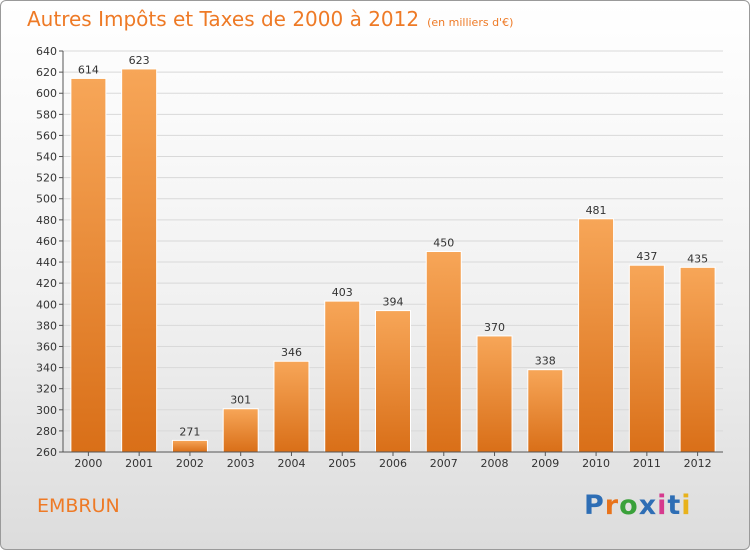  Describe the element at coordinates (46, 135) in the screenshot. I see `y-tick-label: 560` at that location.